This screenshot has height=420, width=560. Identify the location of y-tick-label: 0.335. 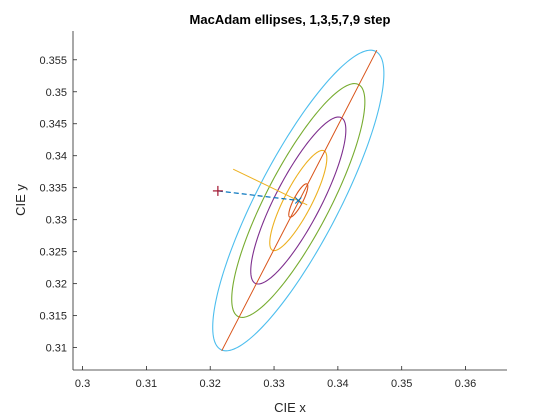
(53, 189).